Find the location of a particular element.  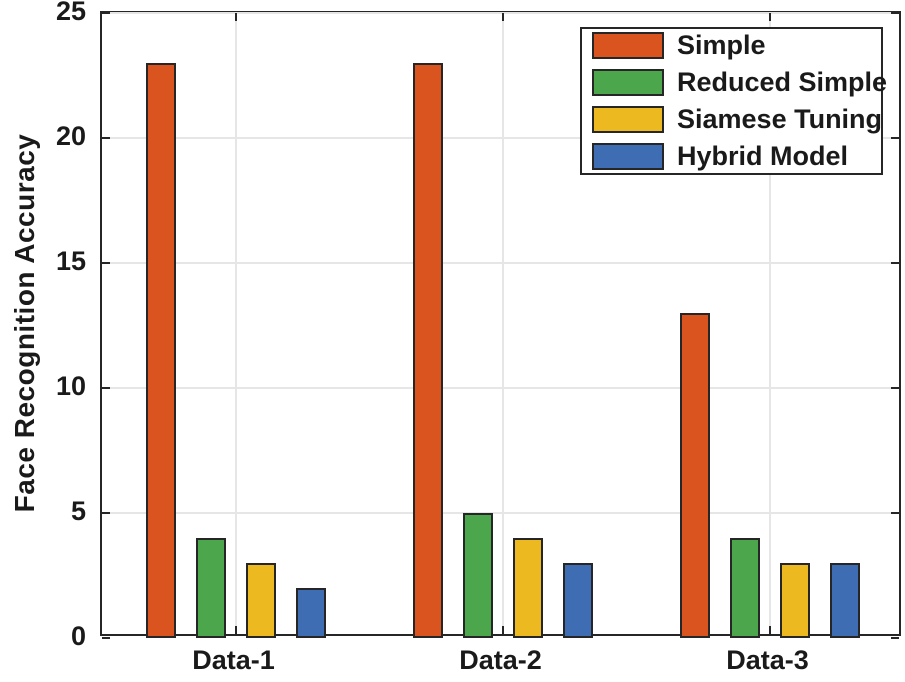

y-tick-label-5: 5 is located at coordinates (78, 511).